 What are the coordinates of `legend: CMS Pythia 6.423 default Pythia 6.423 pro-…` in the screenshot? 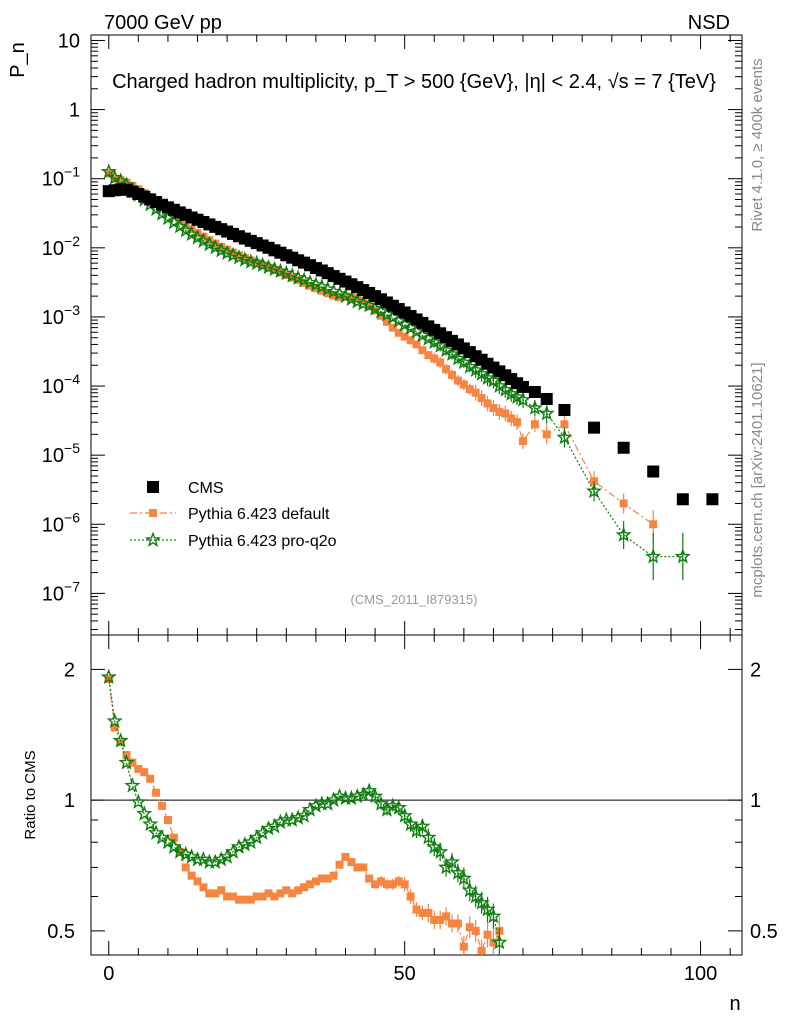 It's located at (233, 515).